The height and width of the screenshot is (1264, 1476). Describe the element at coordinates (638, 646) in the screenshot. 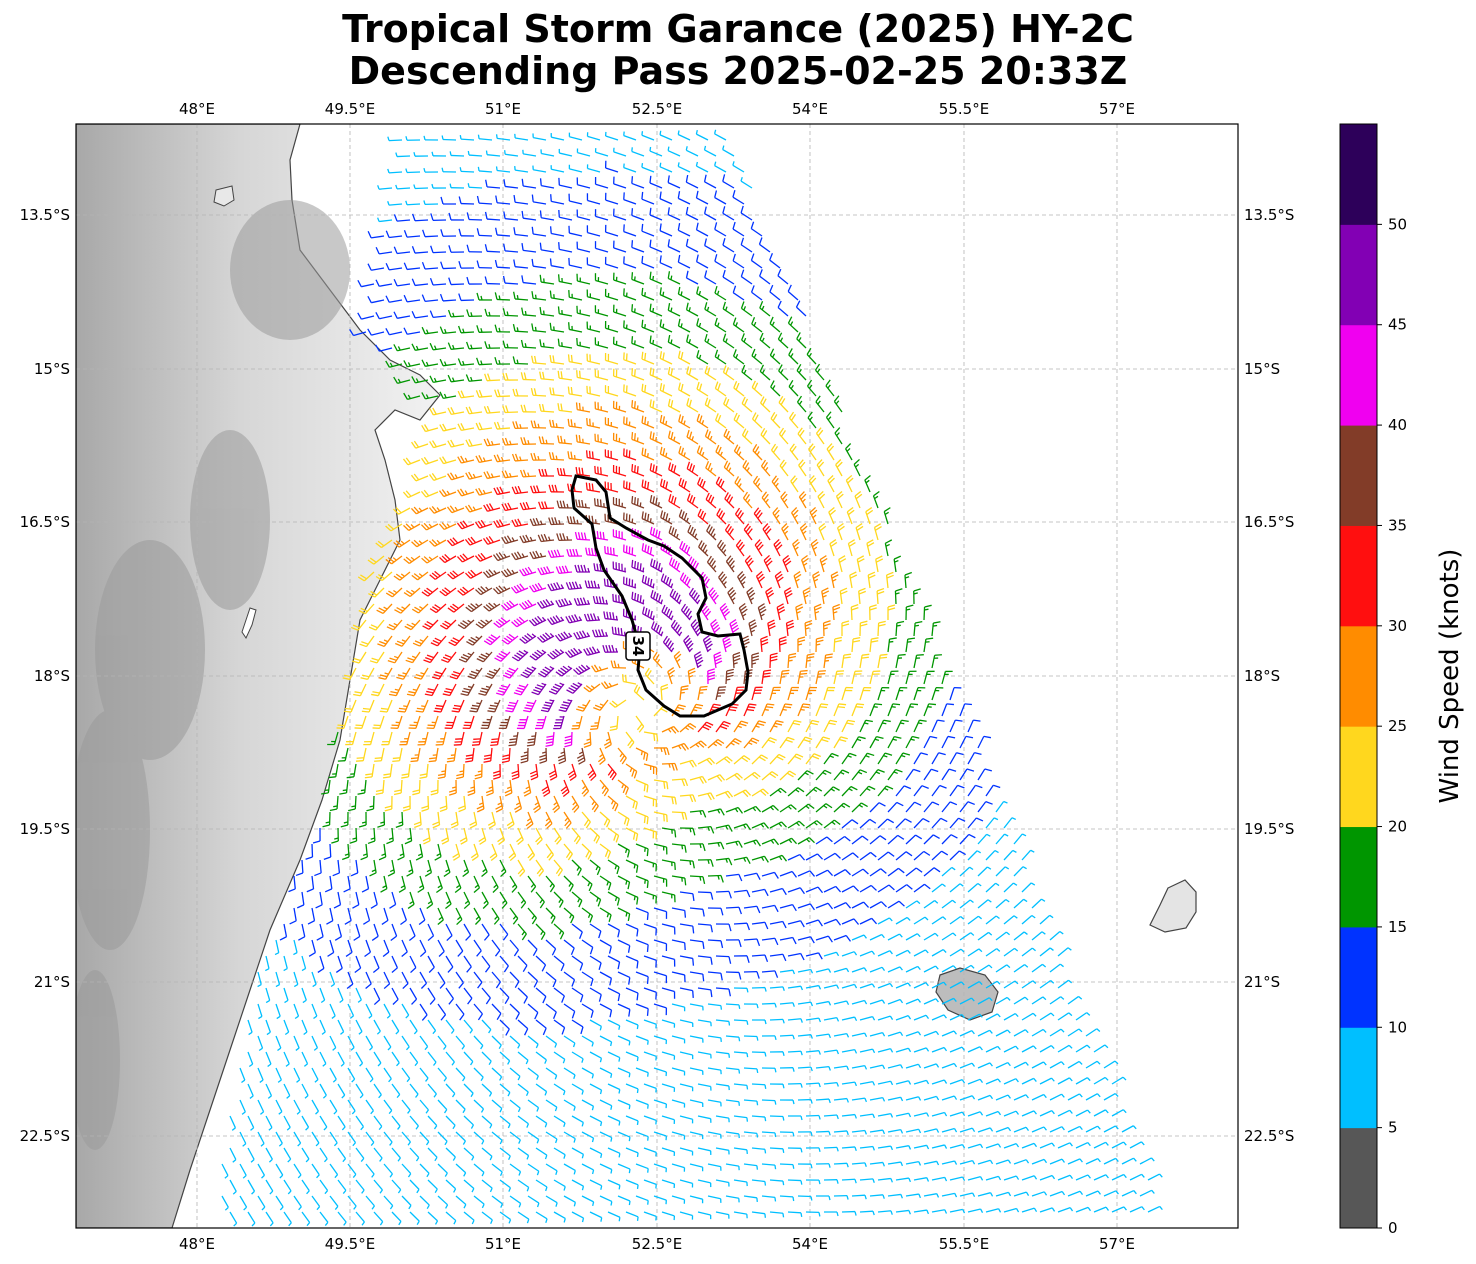

I see `wind-34kt-label-text: 34` at that location.